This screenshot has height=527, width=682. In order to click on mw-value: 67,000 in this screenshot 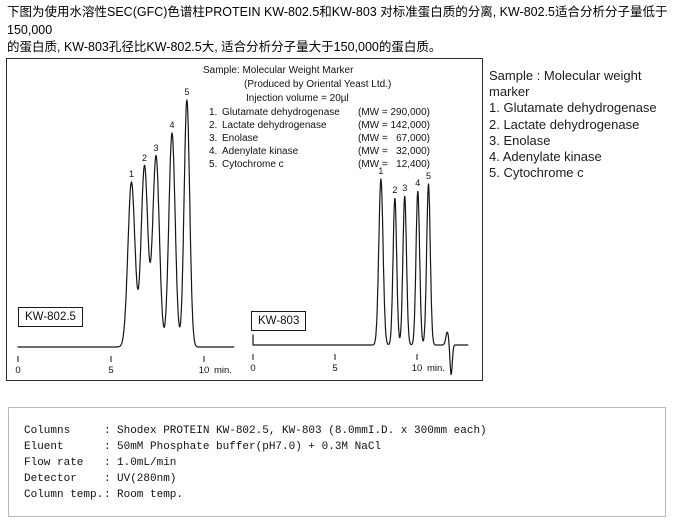, I will do `click(411, 138)`.